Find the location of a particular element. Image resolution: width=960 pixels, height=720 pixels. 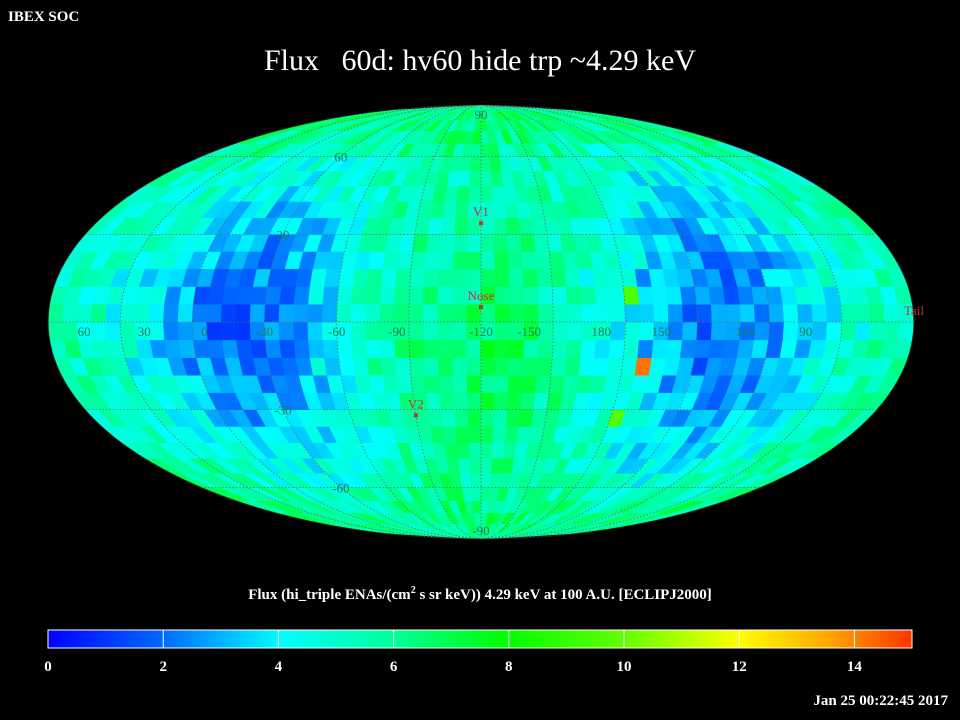

colorbar-tick-label: 14 is located at coordinates (854, 667).